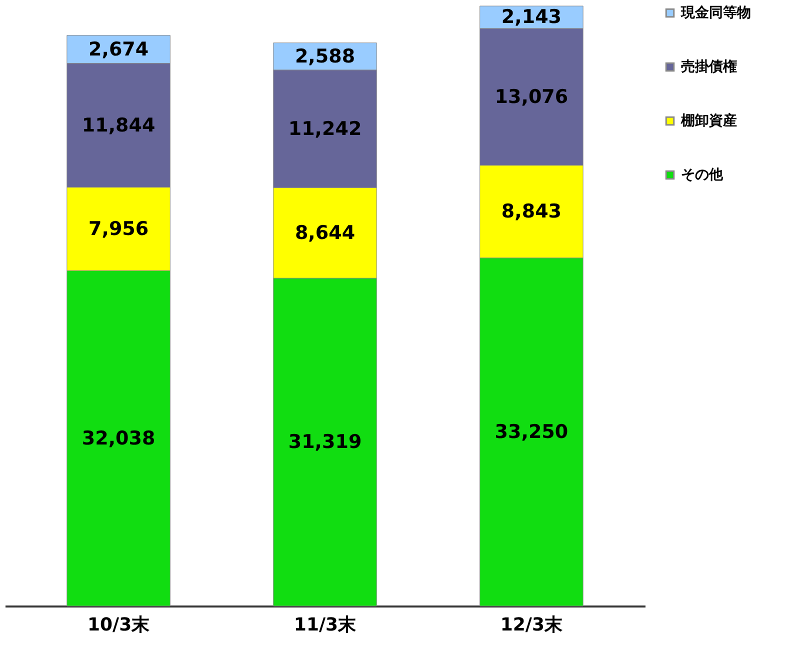  I want to click on data-label: 8,644, so click(325, 233).